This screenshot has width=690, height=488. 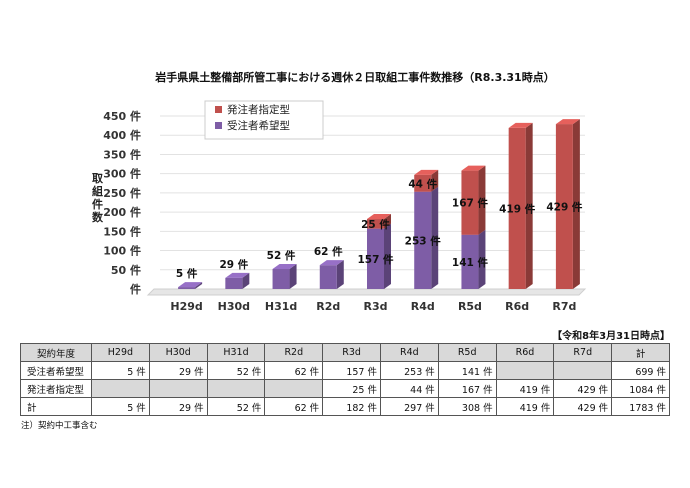 I want to click on x-tick-label: H29d, so click(x=186, y=306).